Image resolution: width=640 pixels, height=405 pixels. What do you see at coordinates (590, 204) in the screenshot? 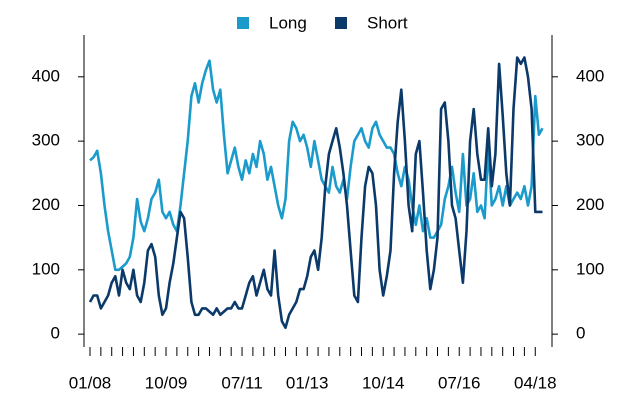
I see `y2-tick-label: 200` at bounding box center [590, 204].